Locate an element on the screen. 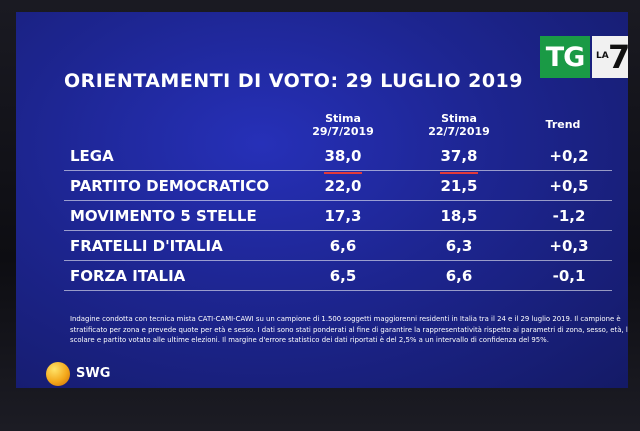 This screenshot has width=640, height=431. current-highlight-bar is located at coordinates (343, 173).